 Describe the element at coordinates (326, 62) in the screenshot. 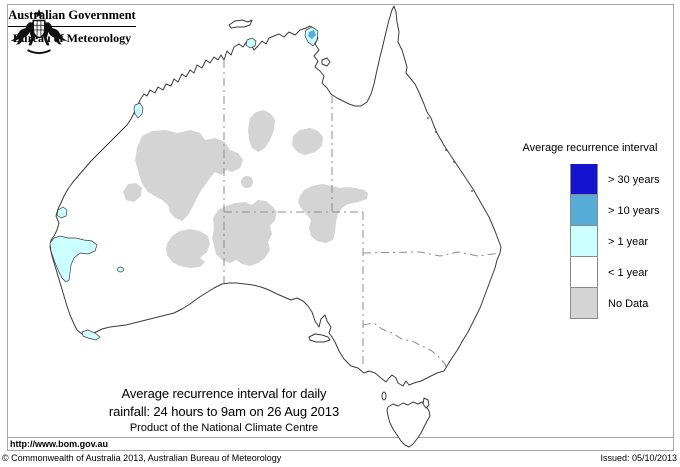

I see `groote-eylandt` at that location.